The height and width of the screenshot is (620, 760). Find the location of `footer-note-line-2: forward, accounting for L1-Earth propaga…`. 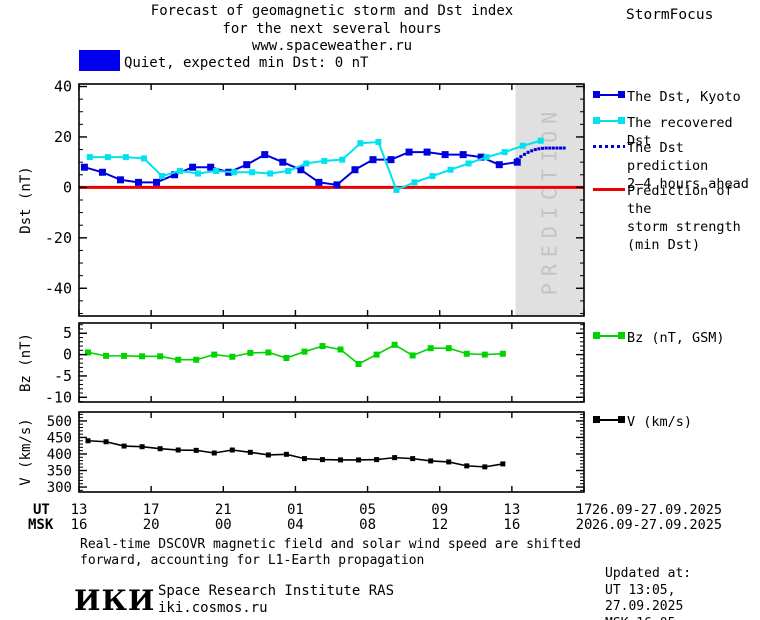

footer-note-line-2: forward, accounting for L1-Earth propaga… is located at coordinates (252, 560).